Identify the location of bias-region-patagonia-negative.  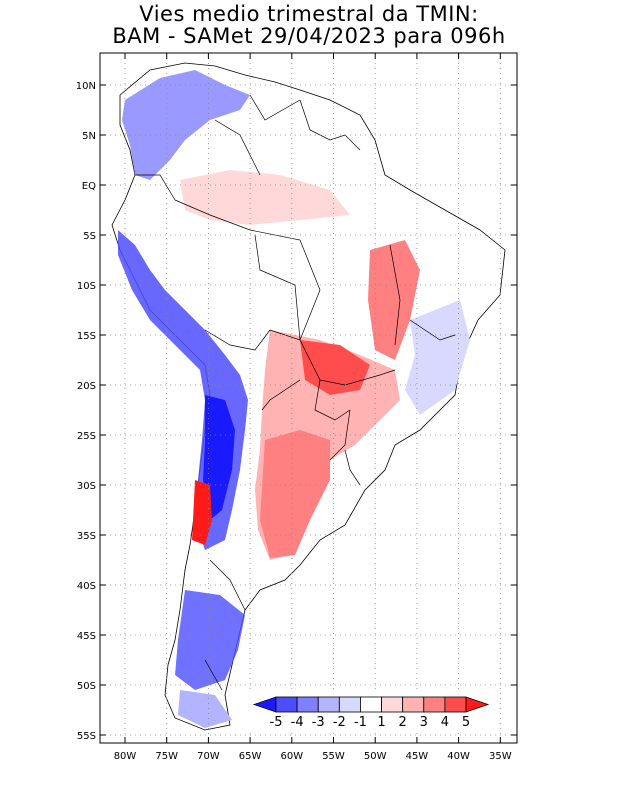
(210, 640).